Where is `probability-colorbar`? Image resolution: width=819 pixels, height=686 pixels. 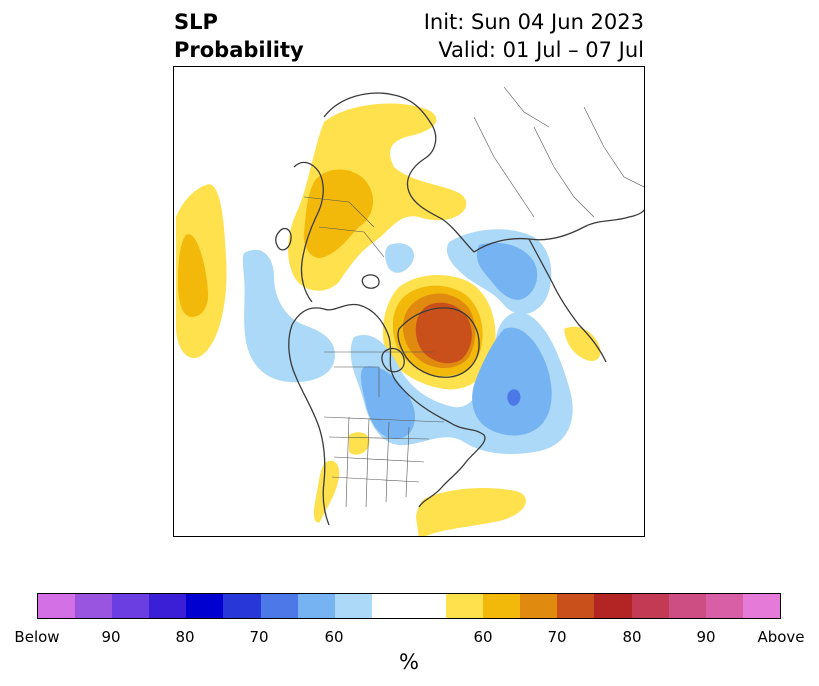
probability-colorbar is located at coordinates (409, 606).